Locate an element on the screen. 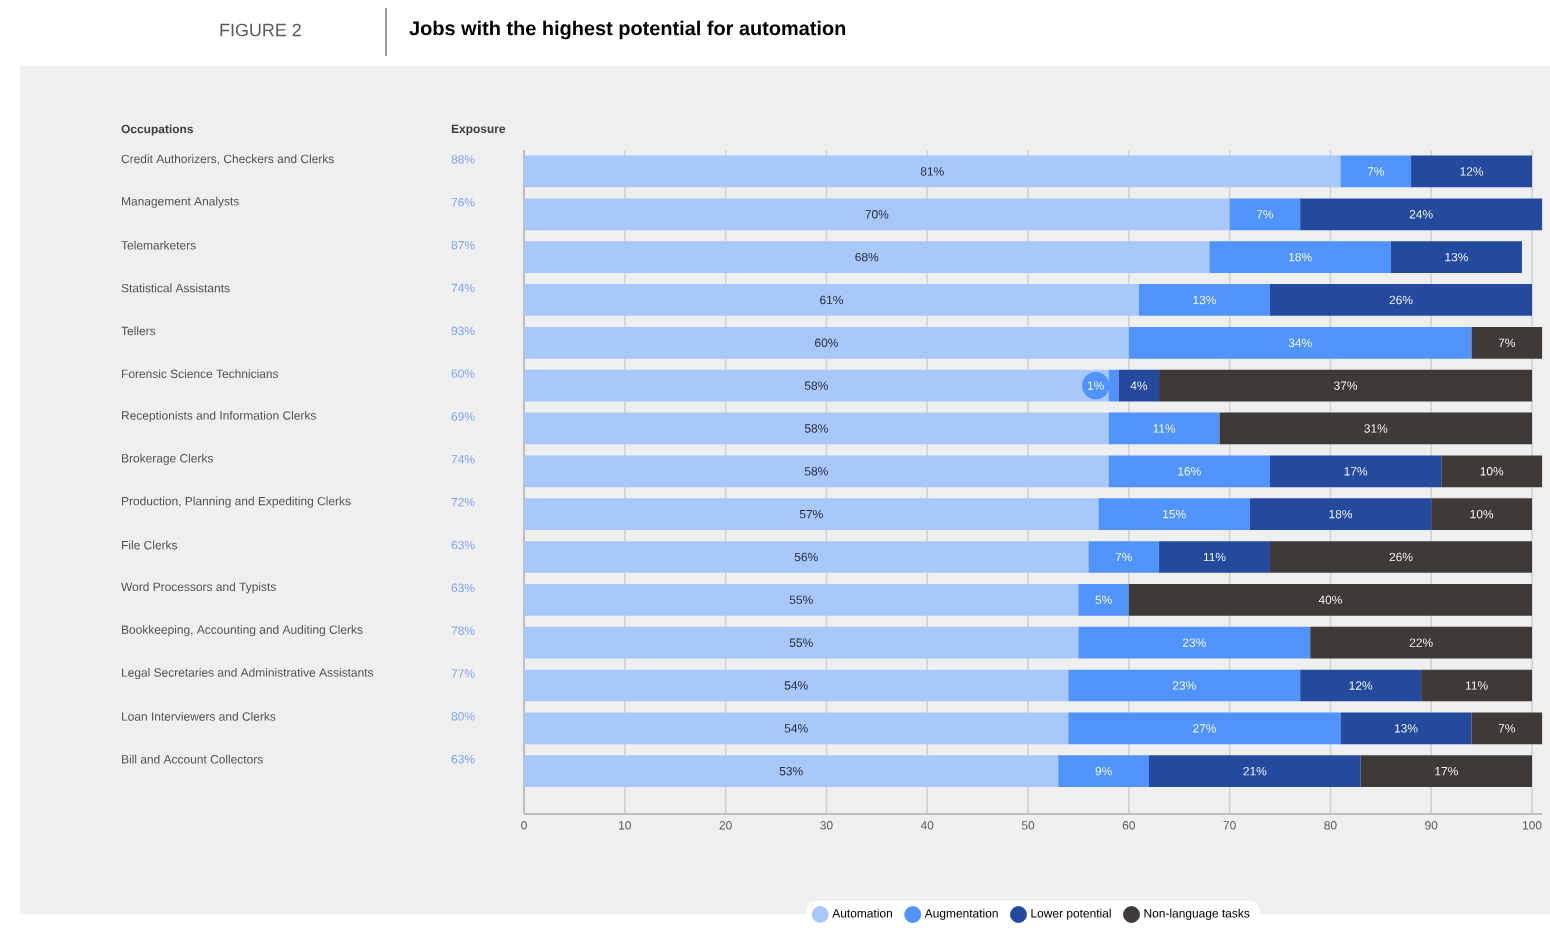 The image size is (1550, 928). caption: FIGURE 2 is located at coordinates (260, 30).